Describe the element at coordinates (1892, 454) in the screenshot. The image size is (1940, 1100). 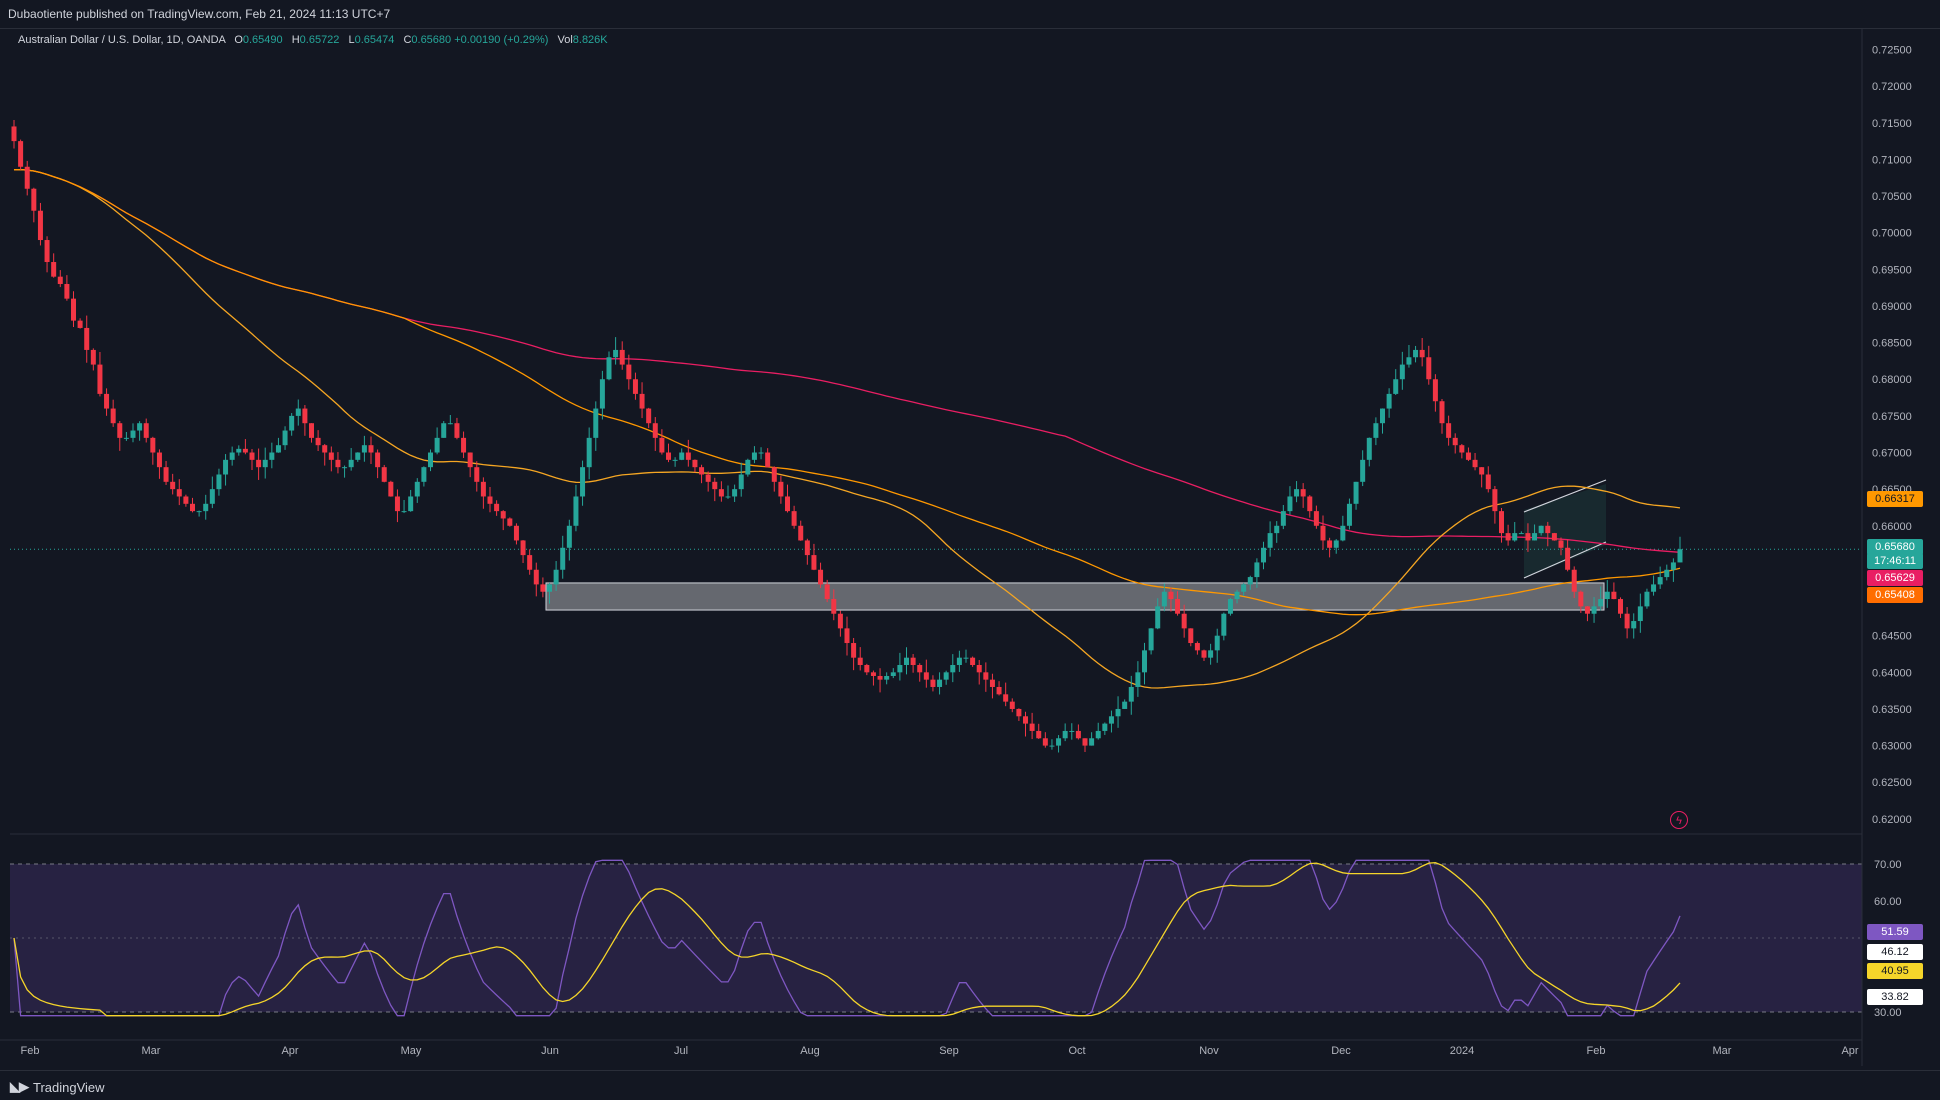
I see `price-axis-label: 0.67000` at that location.